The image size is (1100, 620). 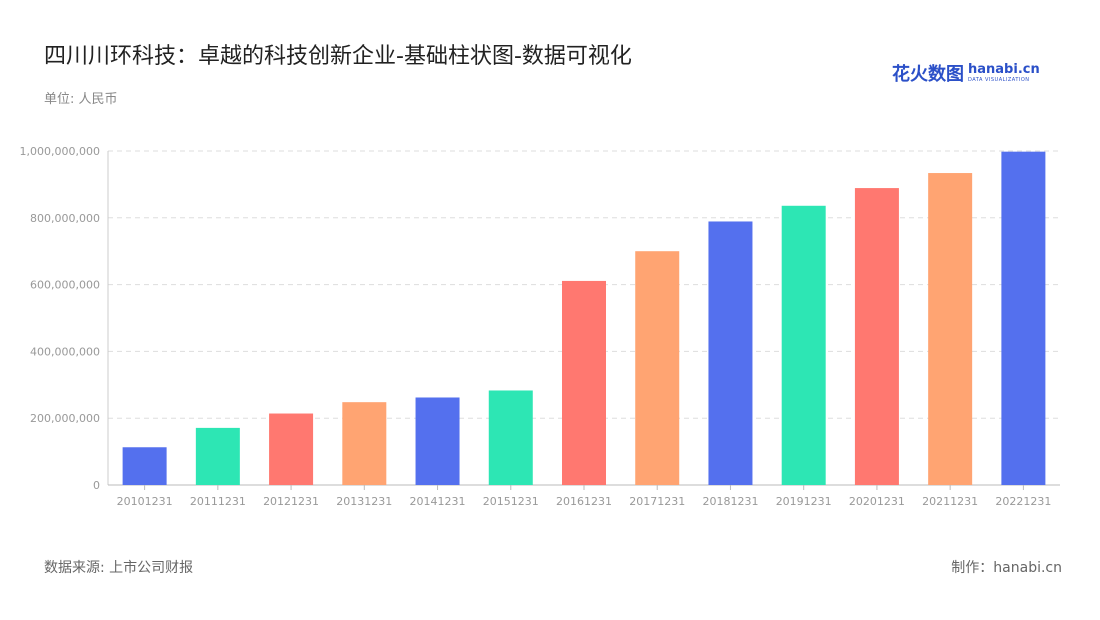 What do you see at coordinates (65, 285) in the screenshot?
I see `y-tick-label: 600,000,000` at bounding box center [65, 285].